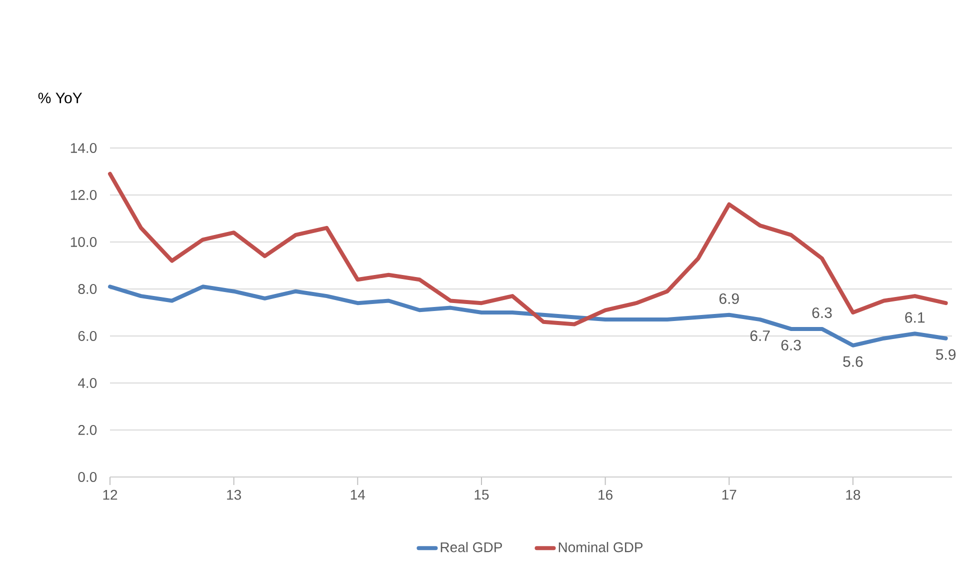 Image resolution: width=960 pixels, height=586 pixels. What do you see at coordinates (605, 495) in the screenshot?
I see `x-tick-label: 16` at bounding box center [605, 495].